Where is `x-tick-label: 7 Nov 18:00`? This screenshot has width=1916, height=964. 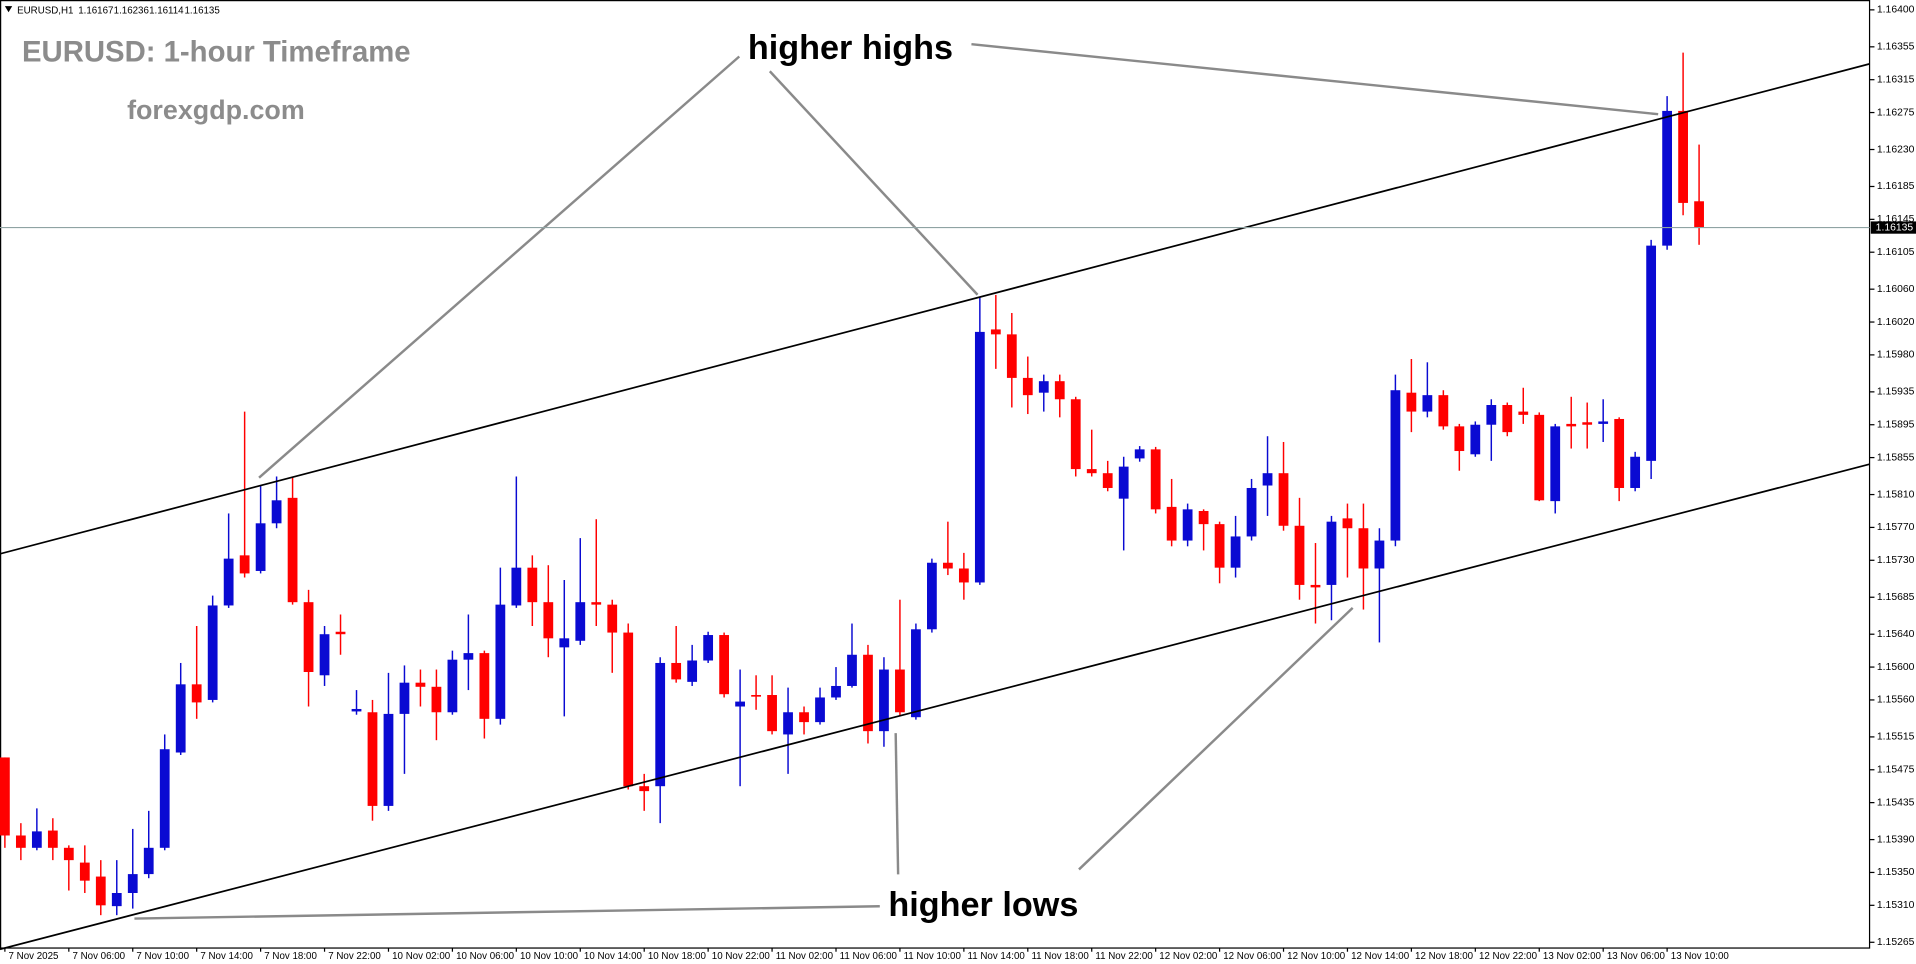
x-tick-label: 7 Nov 18:00 is located at coordinates (290, 956).